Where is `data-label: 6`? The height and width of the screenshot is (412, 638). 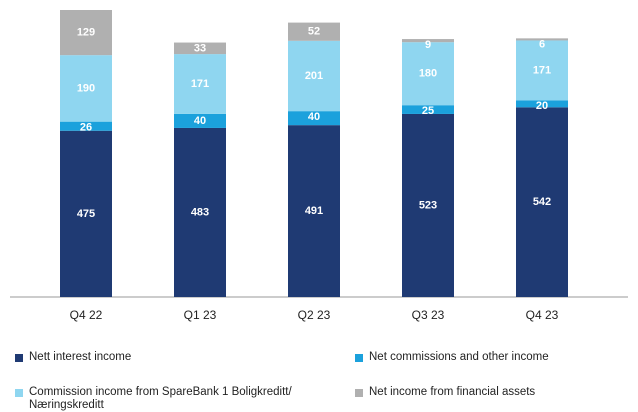 data-label: 6 is located at coordinates (542, 44).